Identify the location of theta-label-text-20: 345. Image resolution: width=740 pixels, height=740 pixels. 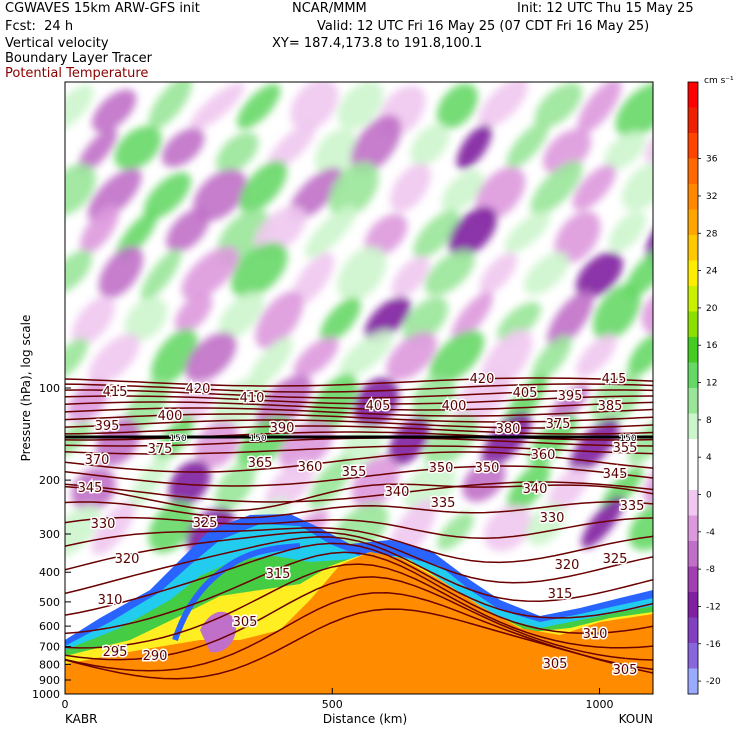
(615, 474).